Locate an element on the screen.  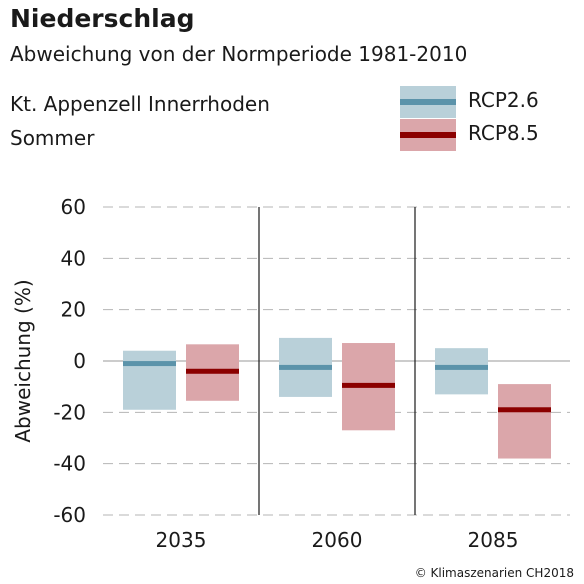
legend-item-rcp26: RCP2.6 is located at coordinates (490, 102).